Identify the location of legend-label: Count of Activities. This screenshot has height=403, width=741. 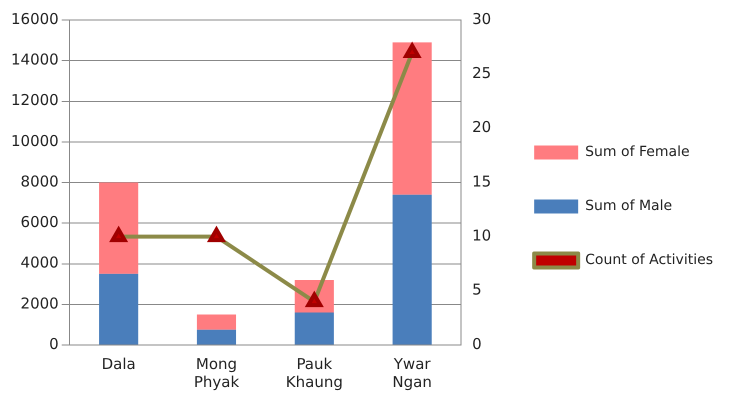
(649, 260).